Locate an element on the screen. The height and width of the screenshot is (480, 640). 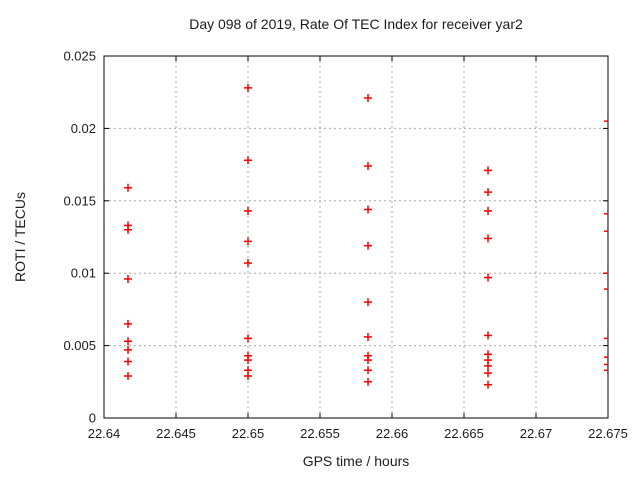
y-tick-label: 0.015 is located at coordinates (79, 200).